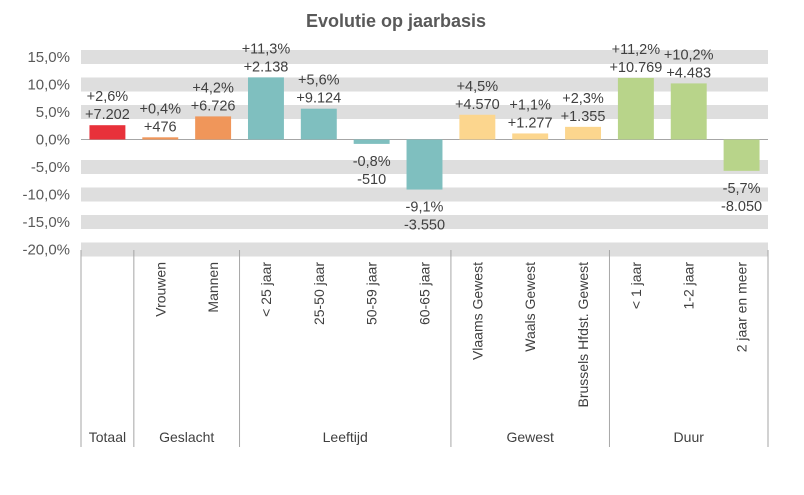 The image size is (804, 495). What do you see at coordinates (636, 285) in the screenshot?
I see `category-label: < 1 jaar` at bounding box center [636, 285].